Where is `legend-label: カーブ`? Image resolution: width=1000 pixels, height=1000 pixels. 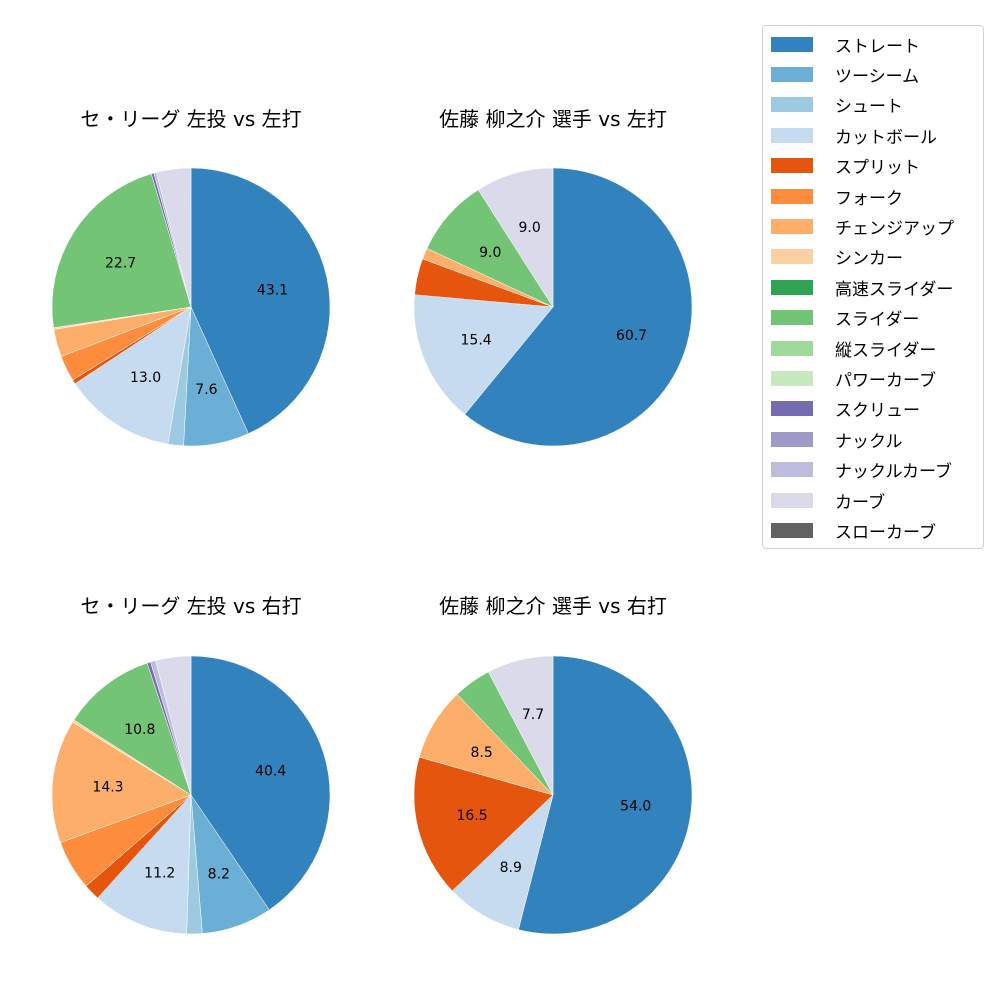
legend-label: カーブ is located at coordinates (860, 502).